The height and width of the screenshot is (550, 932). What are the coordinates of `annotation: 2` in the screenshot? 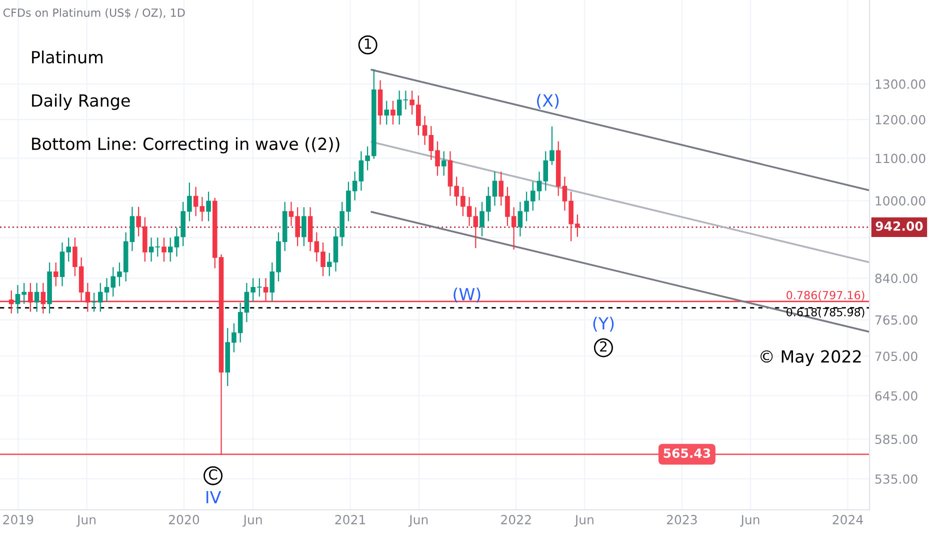 It's located at (603, 346).